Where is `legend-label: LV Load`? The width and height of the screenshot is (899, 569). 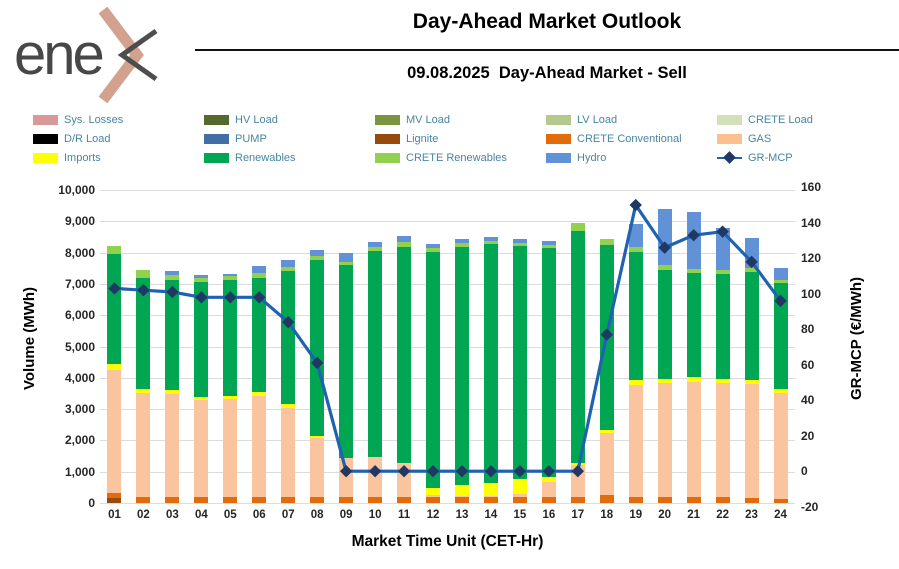
legend-label: LV Load is located at coordinates (597, 119).